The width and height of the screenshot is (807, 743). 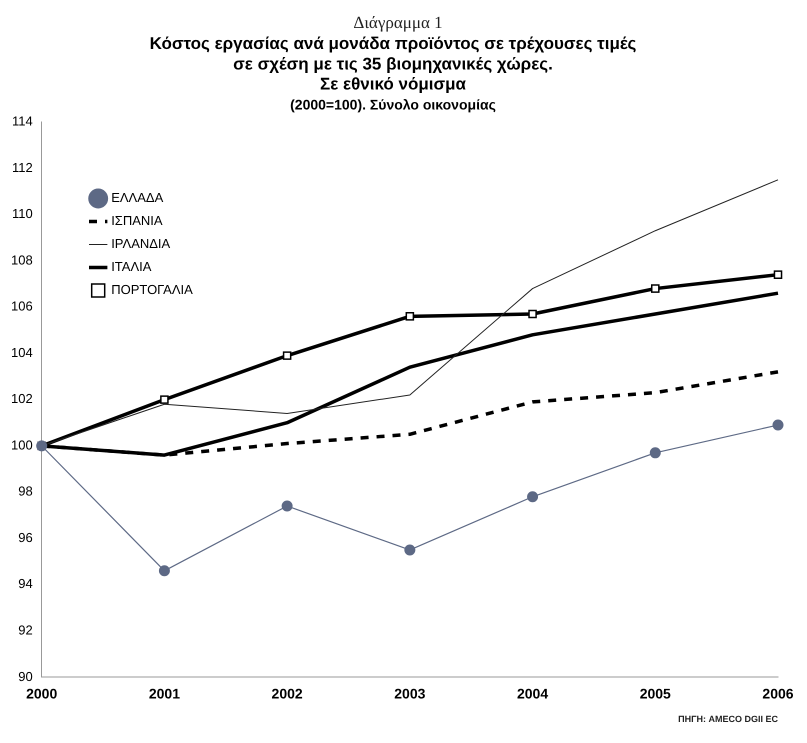 What do you see at coordinates (25, 630) in the screenshot?
I see `y-tick-label: 92` at bounding box center [25, 630].